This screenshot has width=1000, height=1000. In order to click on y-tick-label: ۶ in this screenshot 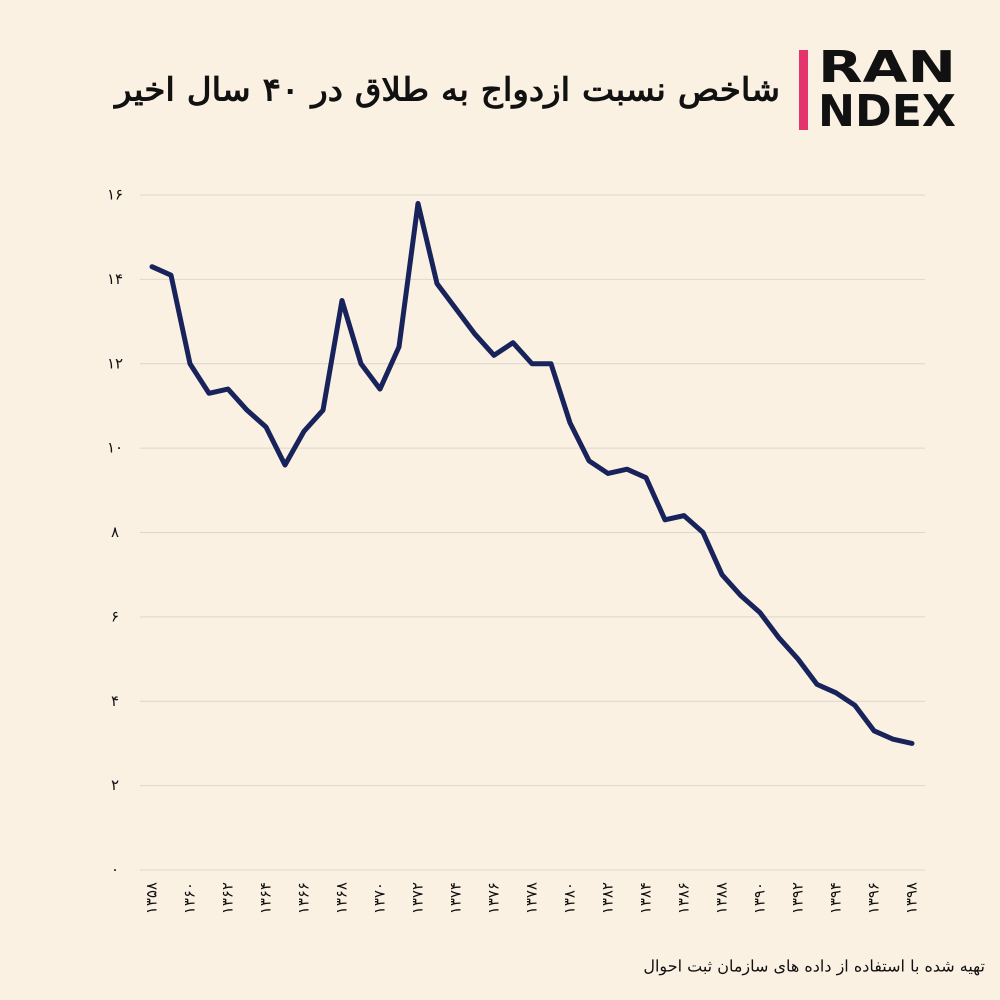, I will do `click(115, 616)`.